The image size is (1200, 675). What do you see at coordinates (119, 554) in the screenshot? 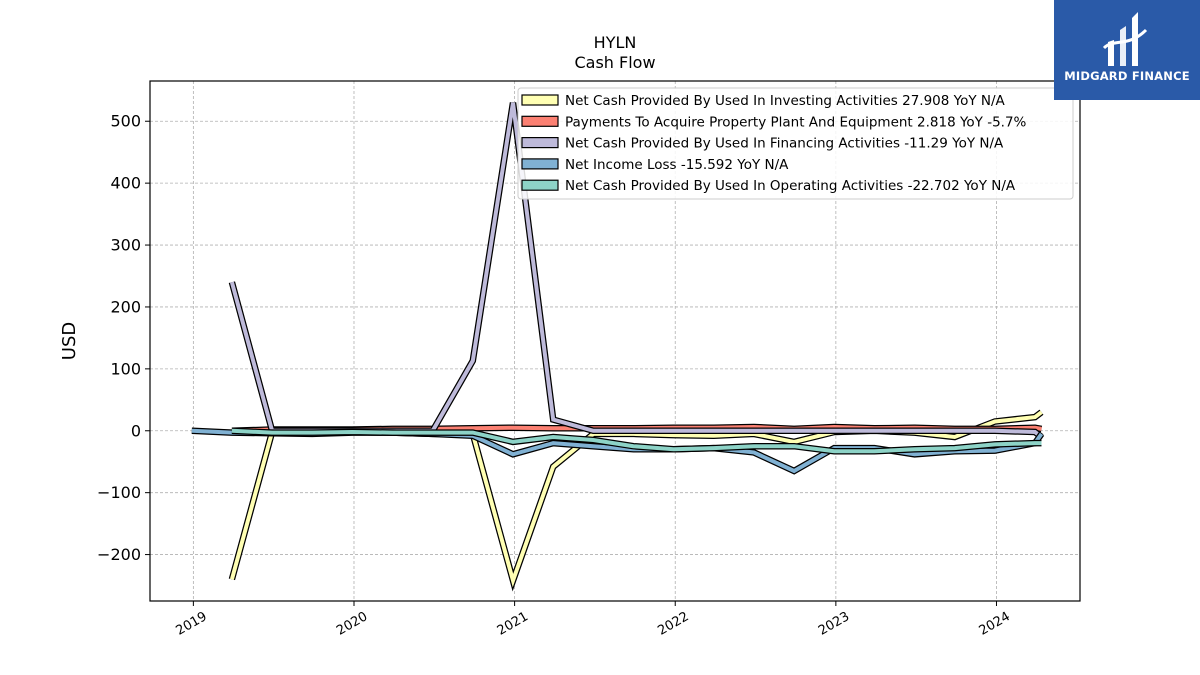
I see `y-tick-label: −200` at bounding box center [119, 554].